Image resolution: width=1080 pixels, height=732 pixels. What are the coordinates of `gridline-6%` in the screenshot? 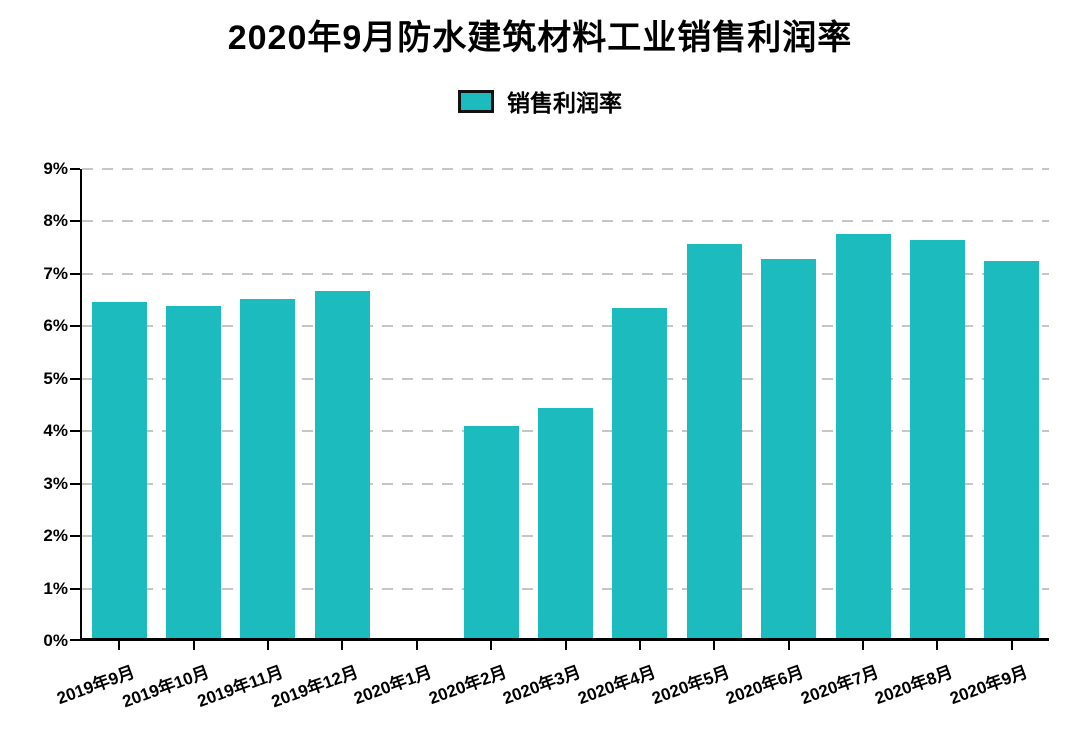 It's located at (565, 326).